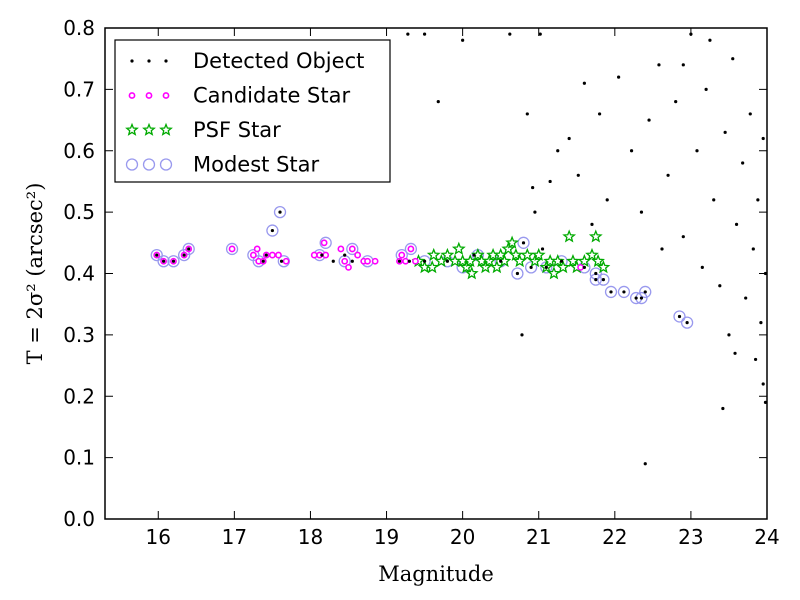 The image size is (800, 600). What do you see at coordinates (436, 574) in the screenshot?
I see `x-axis-label: Magnitude` at bounding box center [436, 574].